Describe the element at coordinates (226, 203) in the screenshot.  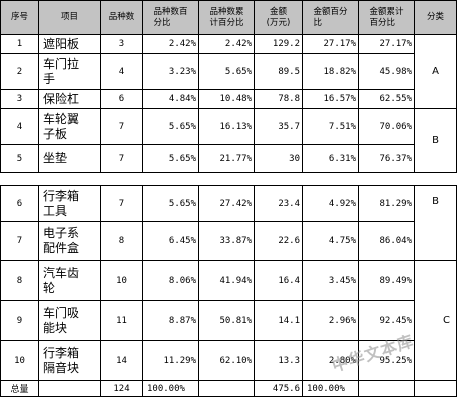
I see `cell-count-cum: 27.42%` at that location.